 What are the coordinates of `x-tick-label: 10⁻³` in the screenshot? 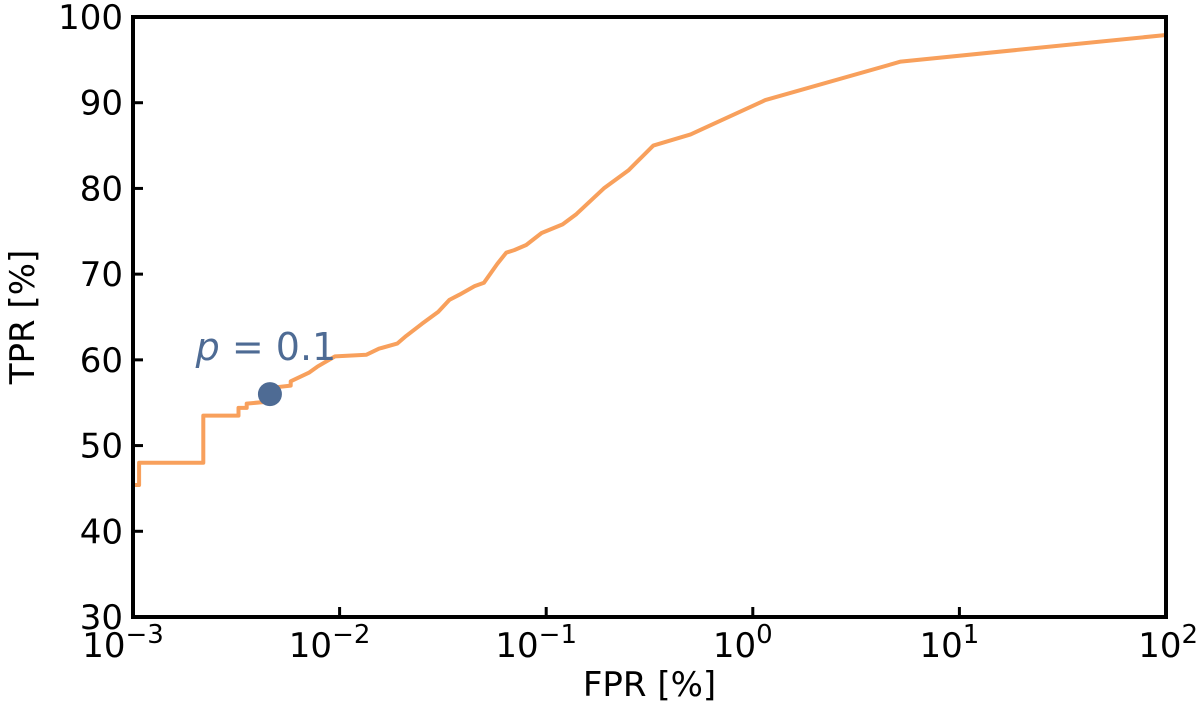 It's located at (123, 643).